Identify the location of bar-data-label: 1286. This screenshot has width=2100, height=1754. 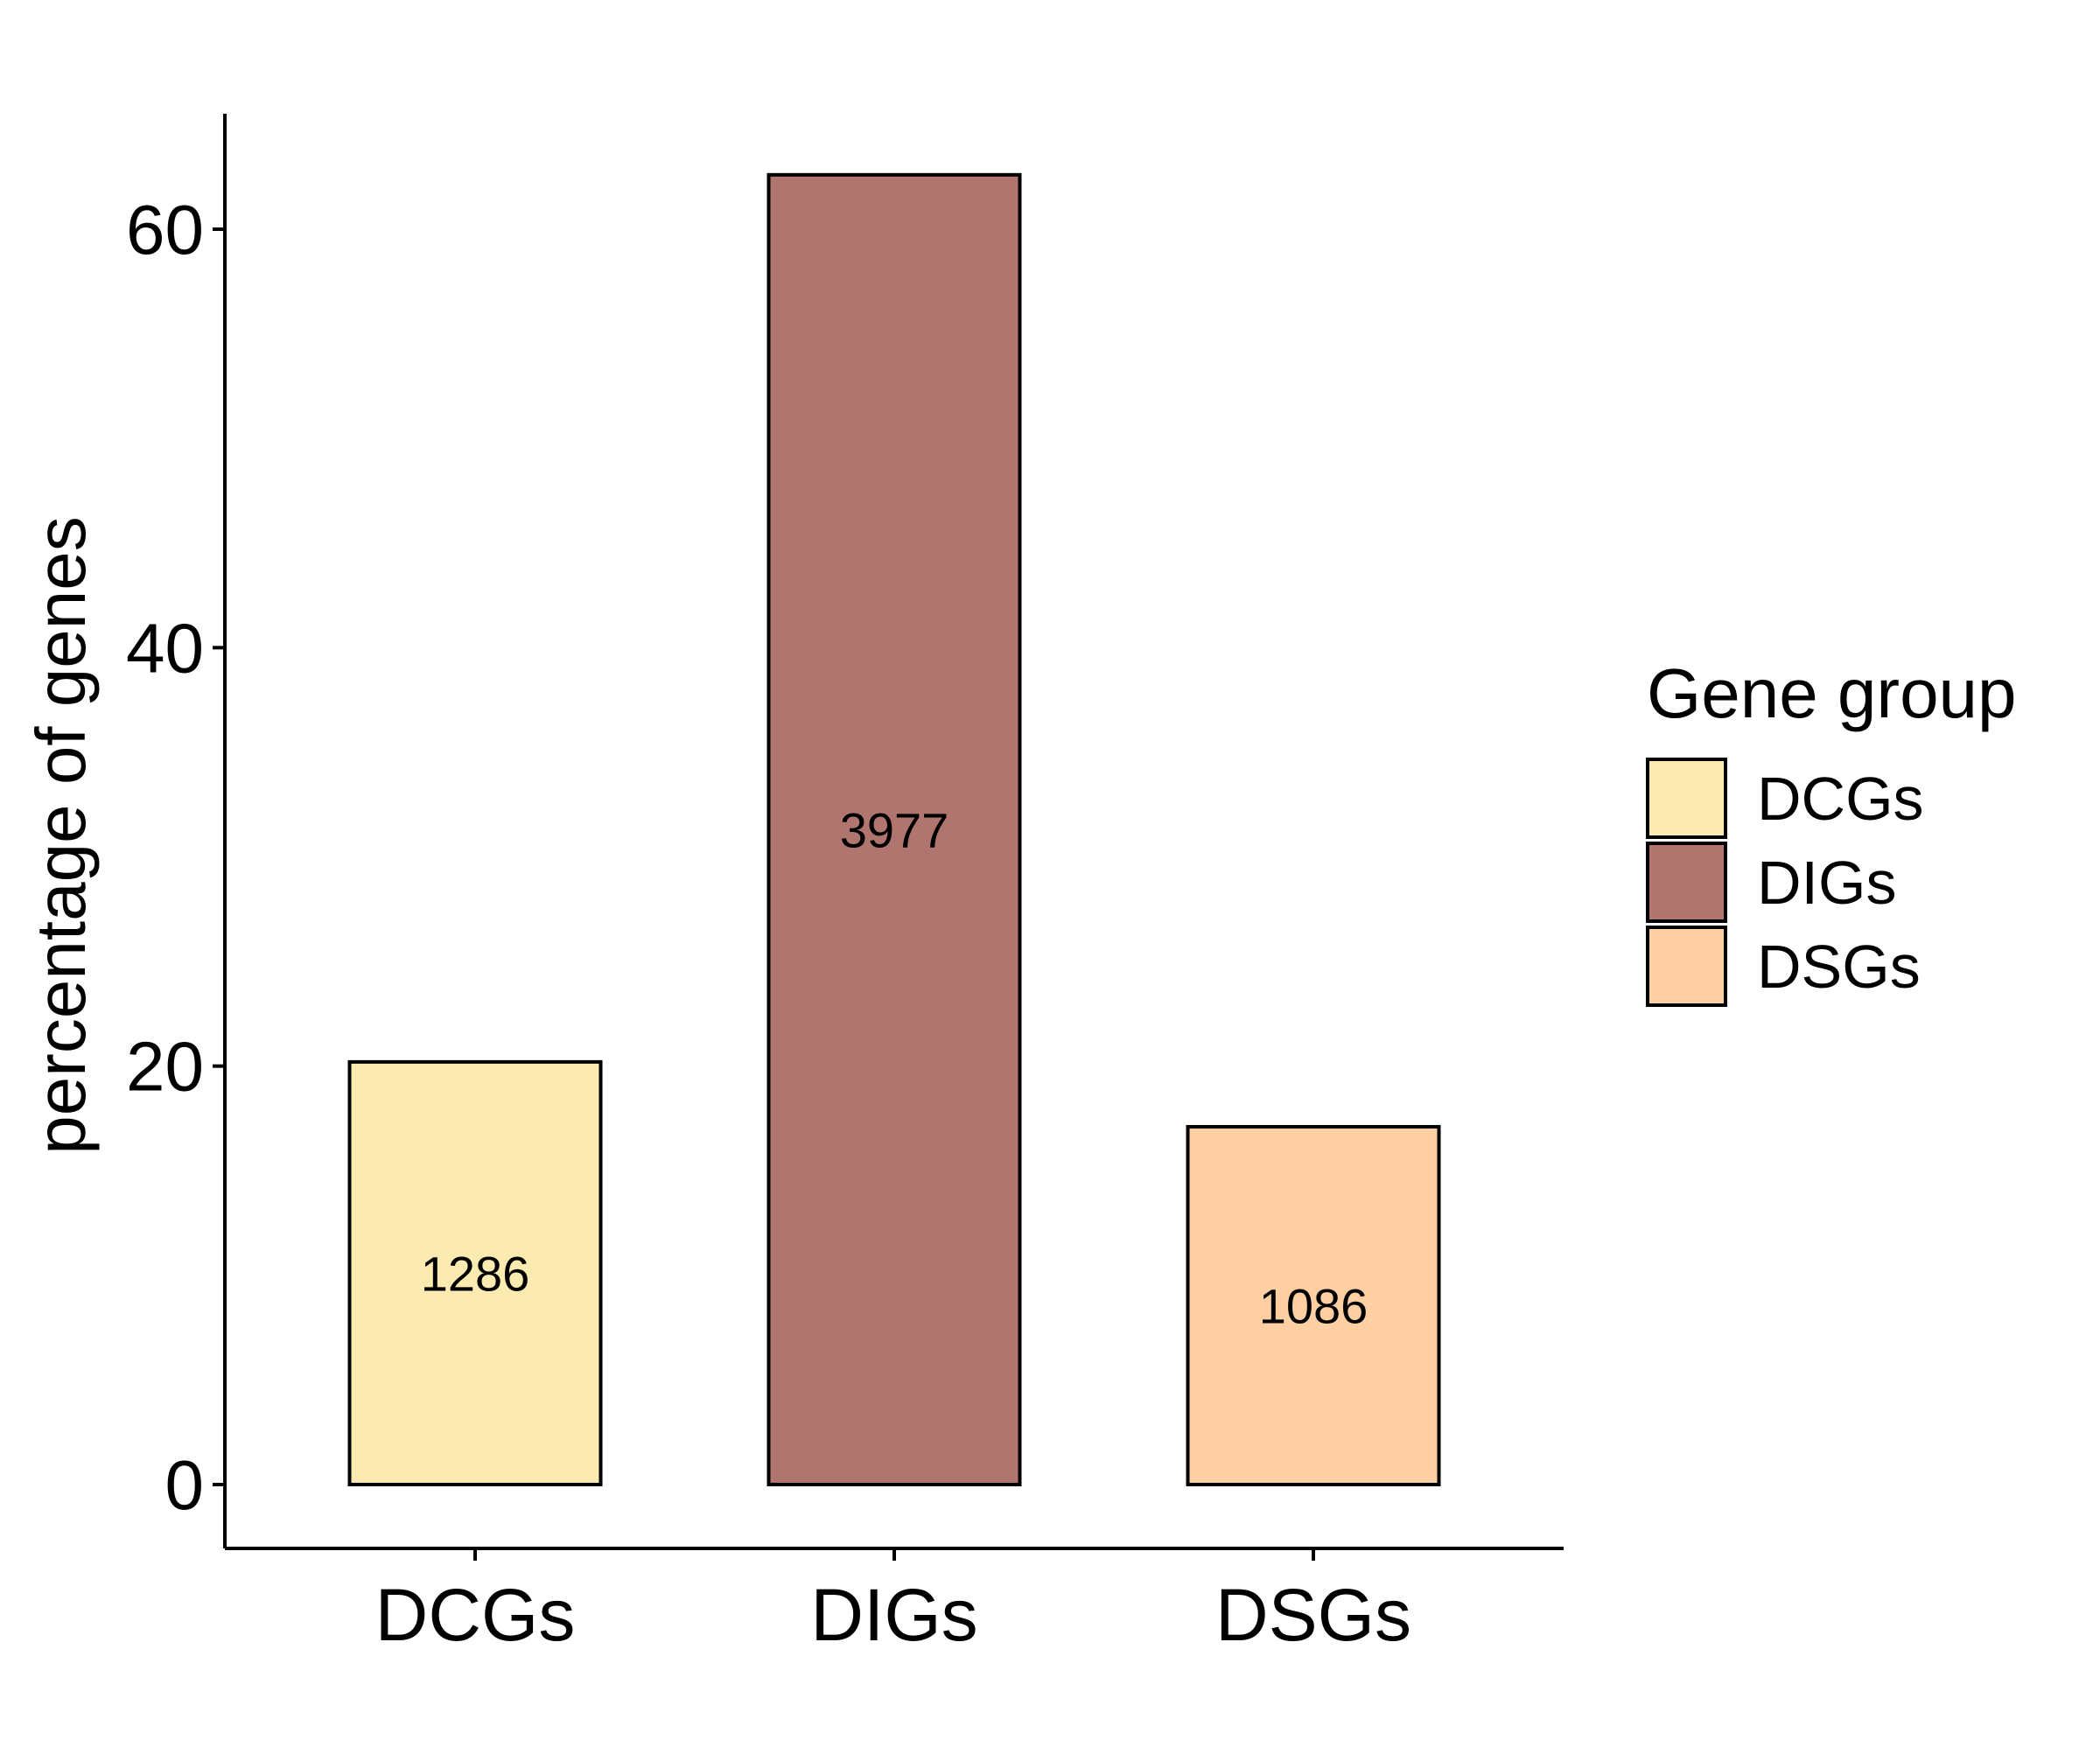
(475, 1273).